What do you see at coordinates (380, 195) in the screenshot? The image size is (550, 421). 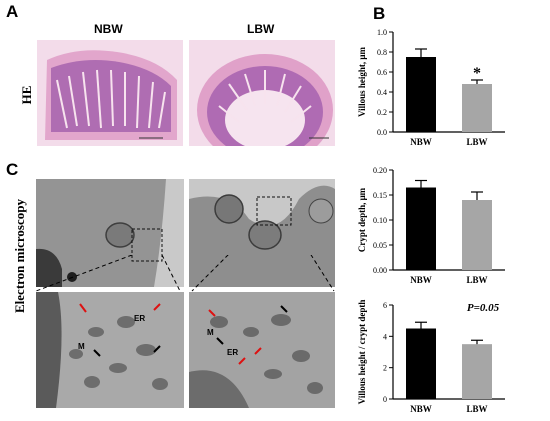 I see `y-tick-label: 0.15` at bounding box center [380, 195].